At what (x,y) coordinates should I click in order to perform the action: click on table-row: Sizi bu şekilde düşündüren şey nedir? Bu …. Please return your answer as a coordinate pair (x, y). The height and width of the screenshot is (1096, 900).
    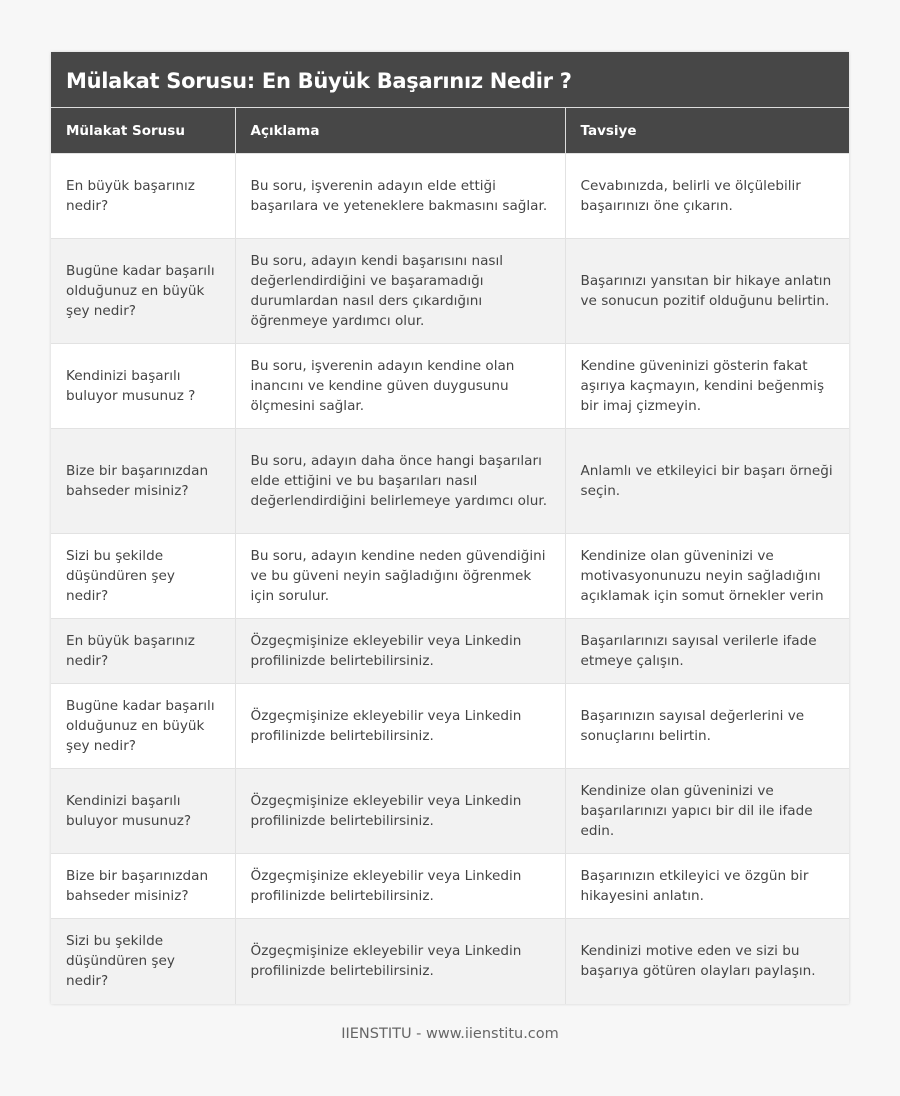
    Looking at the image, I should click on (450, 576).